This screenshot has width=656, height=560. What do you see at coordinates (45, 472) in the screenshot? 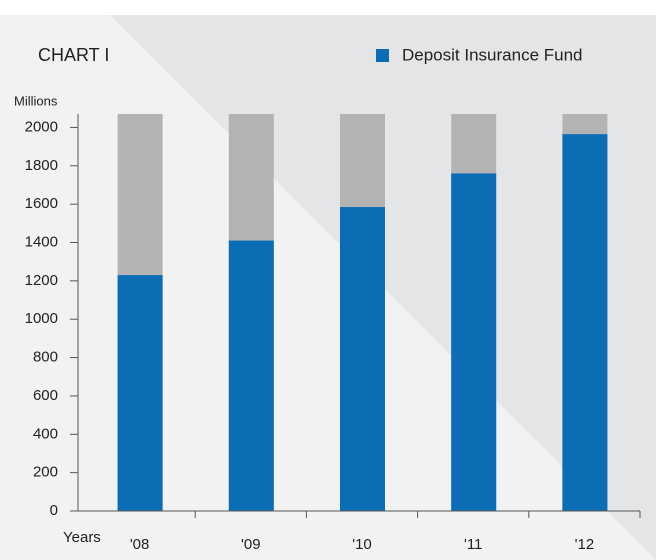
I see `y-tick-label: 200` at bounding box center [45, 472].